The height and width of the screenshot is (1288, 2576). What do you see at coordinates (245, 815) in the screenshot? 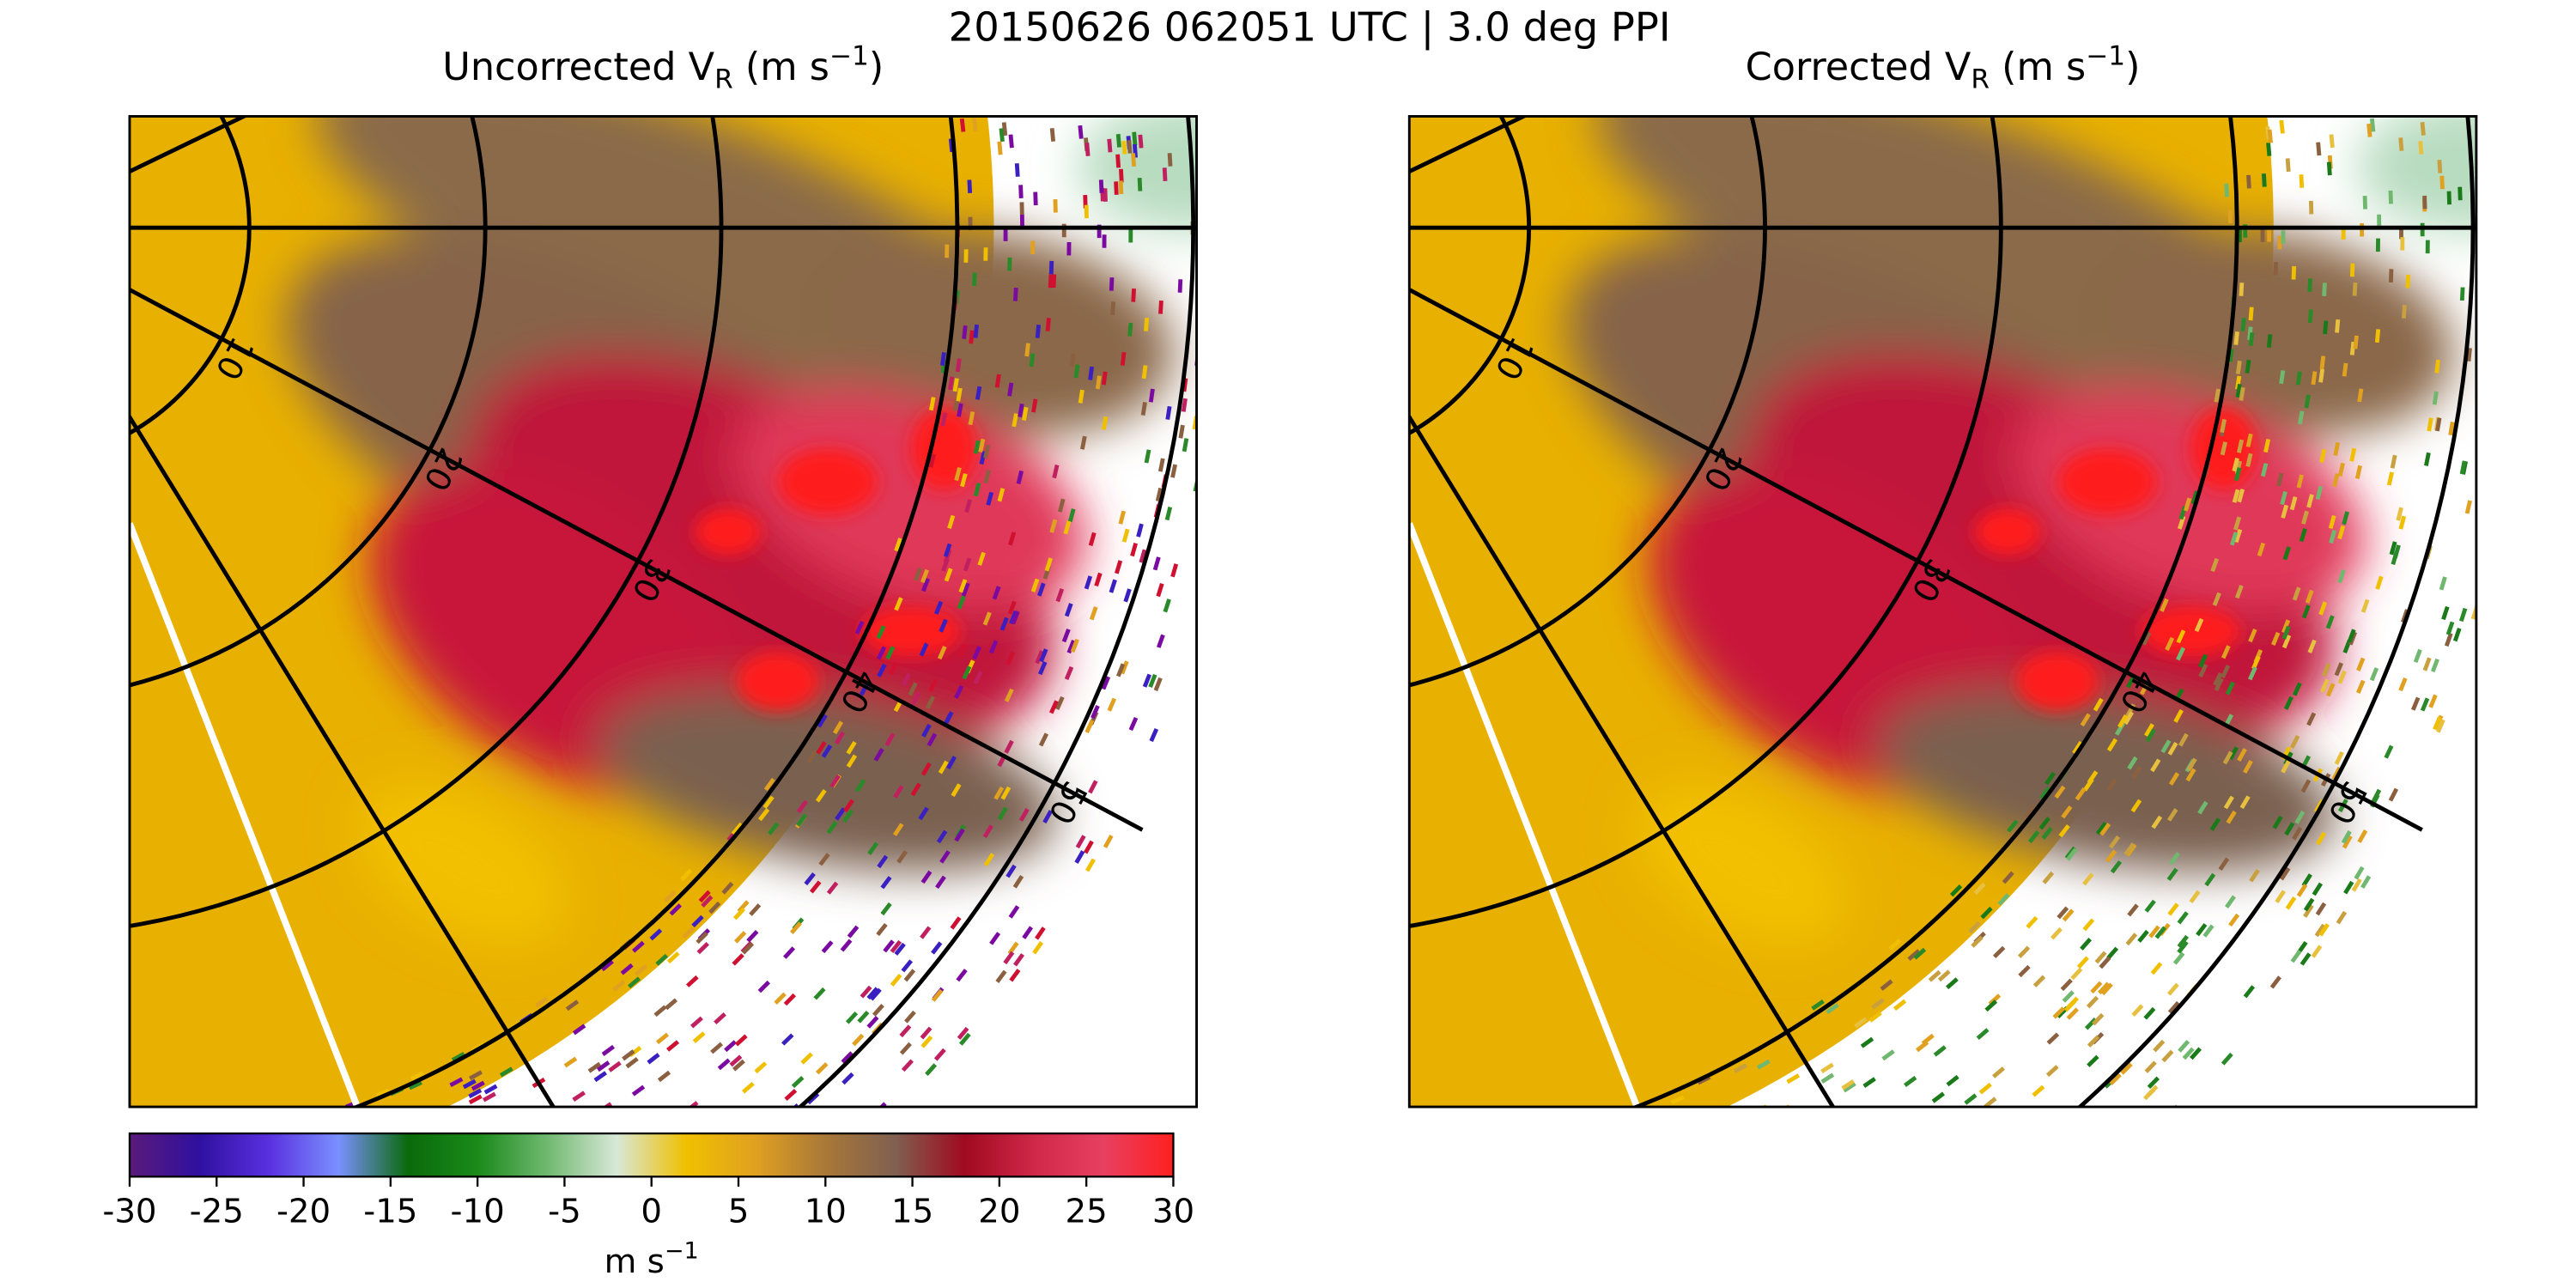
I see `beam-blockage` at bounding box center [245, 815].